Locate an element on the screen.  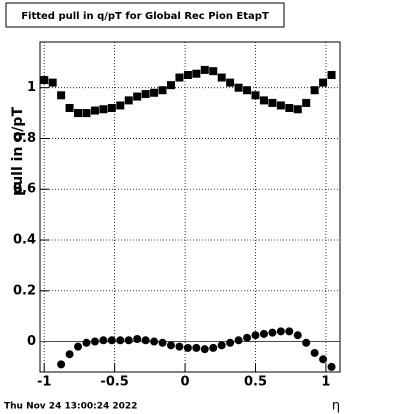
y-axis-label: pull in q/pT is located at coordinates (18, 151).